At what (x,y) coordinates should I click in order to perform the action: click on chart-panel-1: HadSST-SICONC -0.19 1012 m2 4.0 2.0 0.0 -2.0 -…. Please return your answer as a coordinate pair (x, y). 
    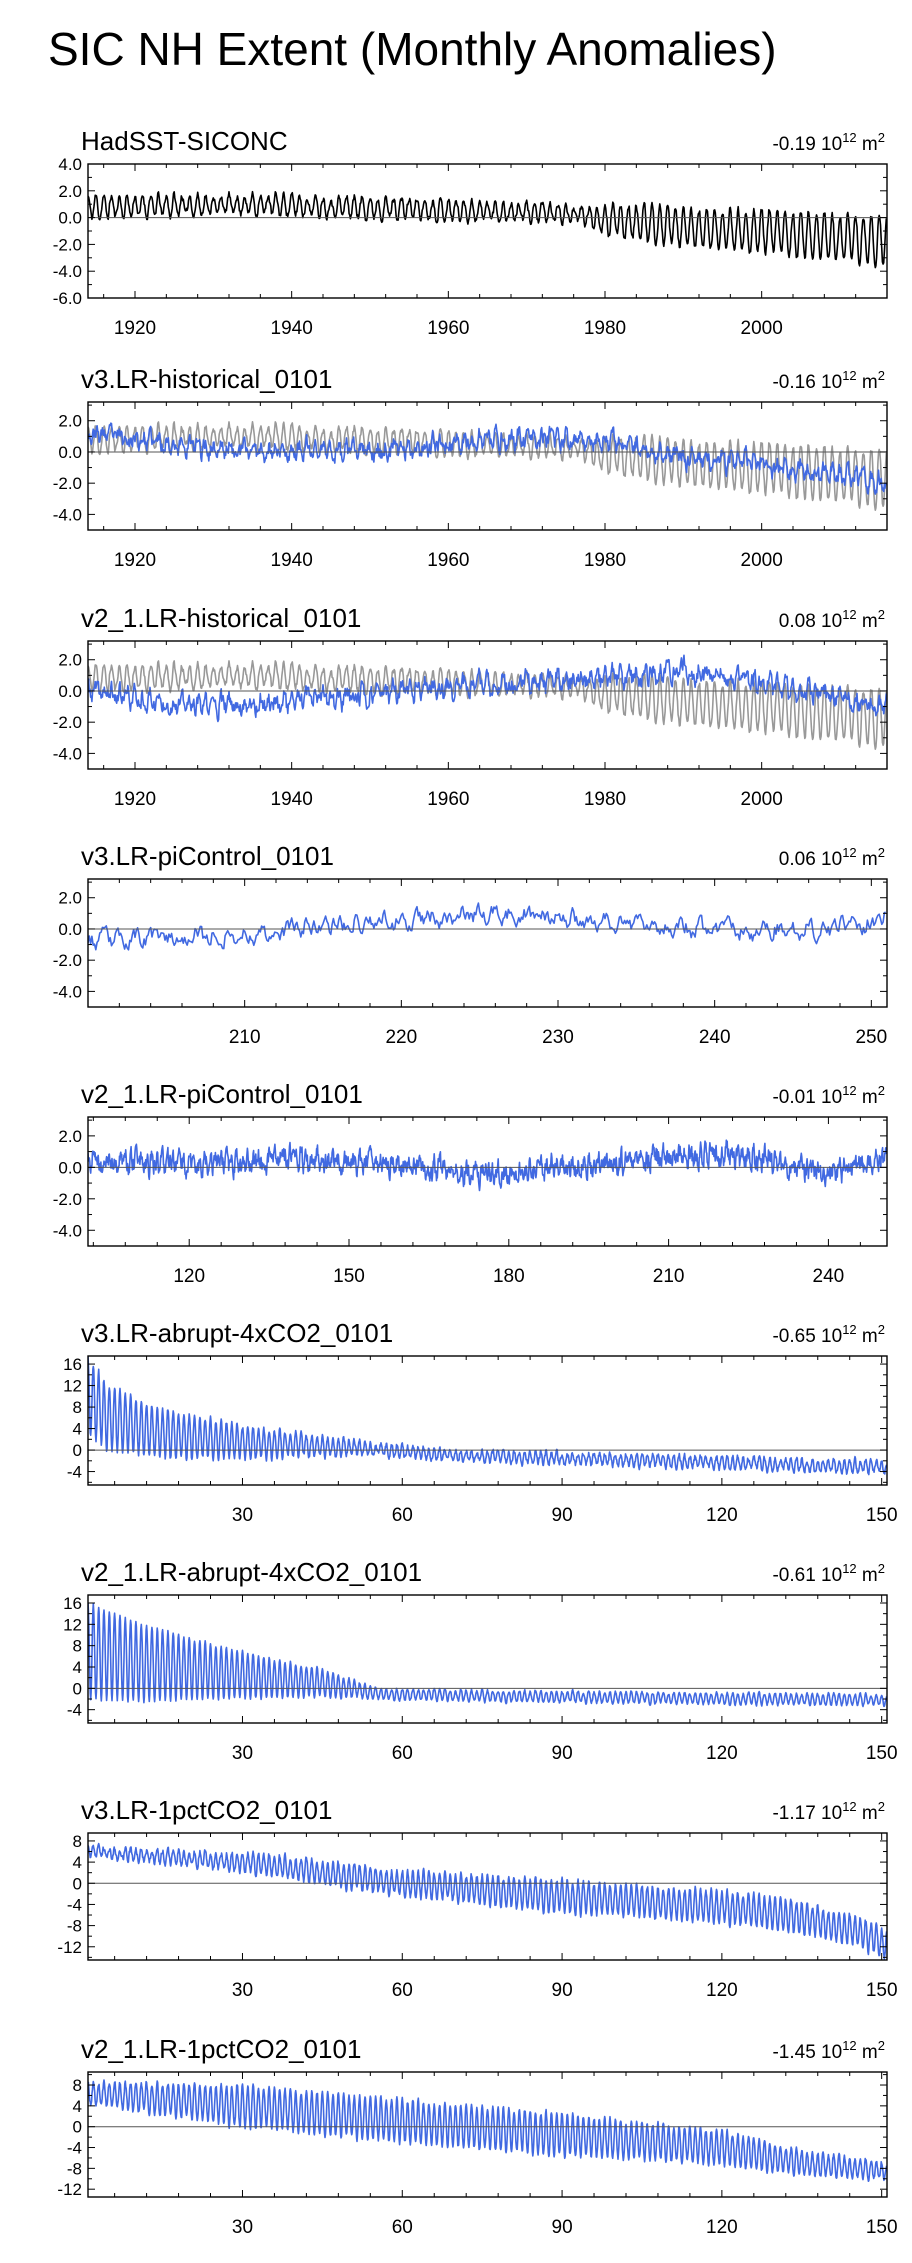
    Looking at the image, I should click on (470, 232).